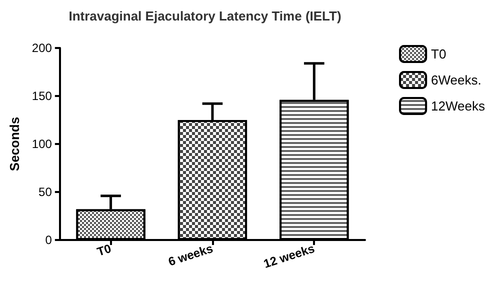 This screenshot has height=285, width=500. I want to click on chart-title: Intravaginal Ejaculatory Latency Time (IELT), so click(205, 16).